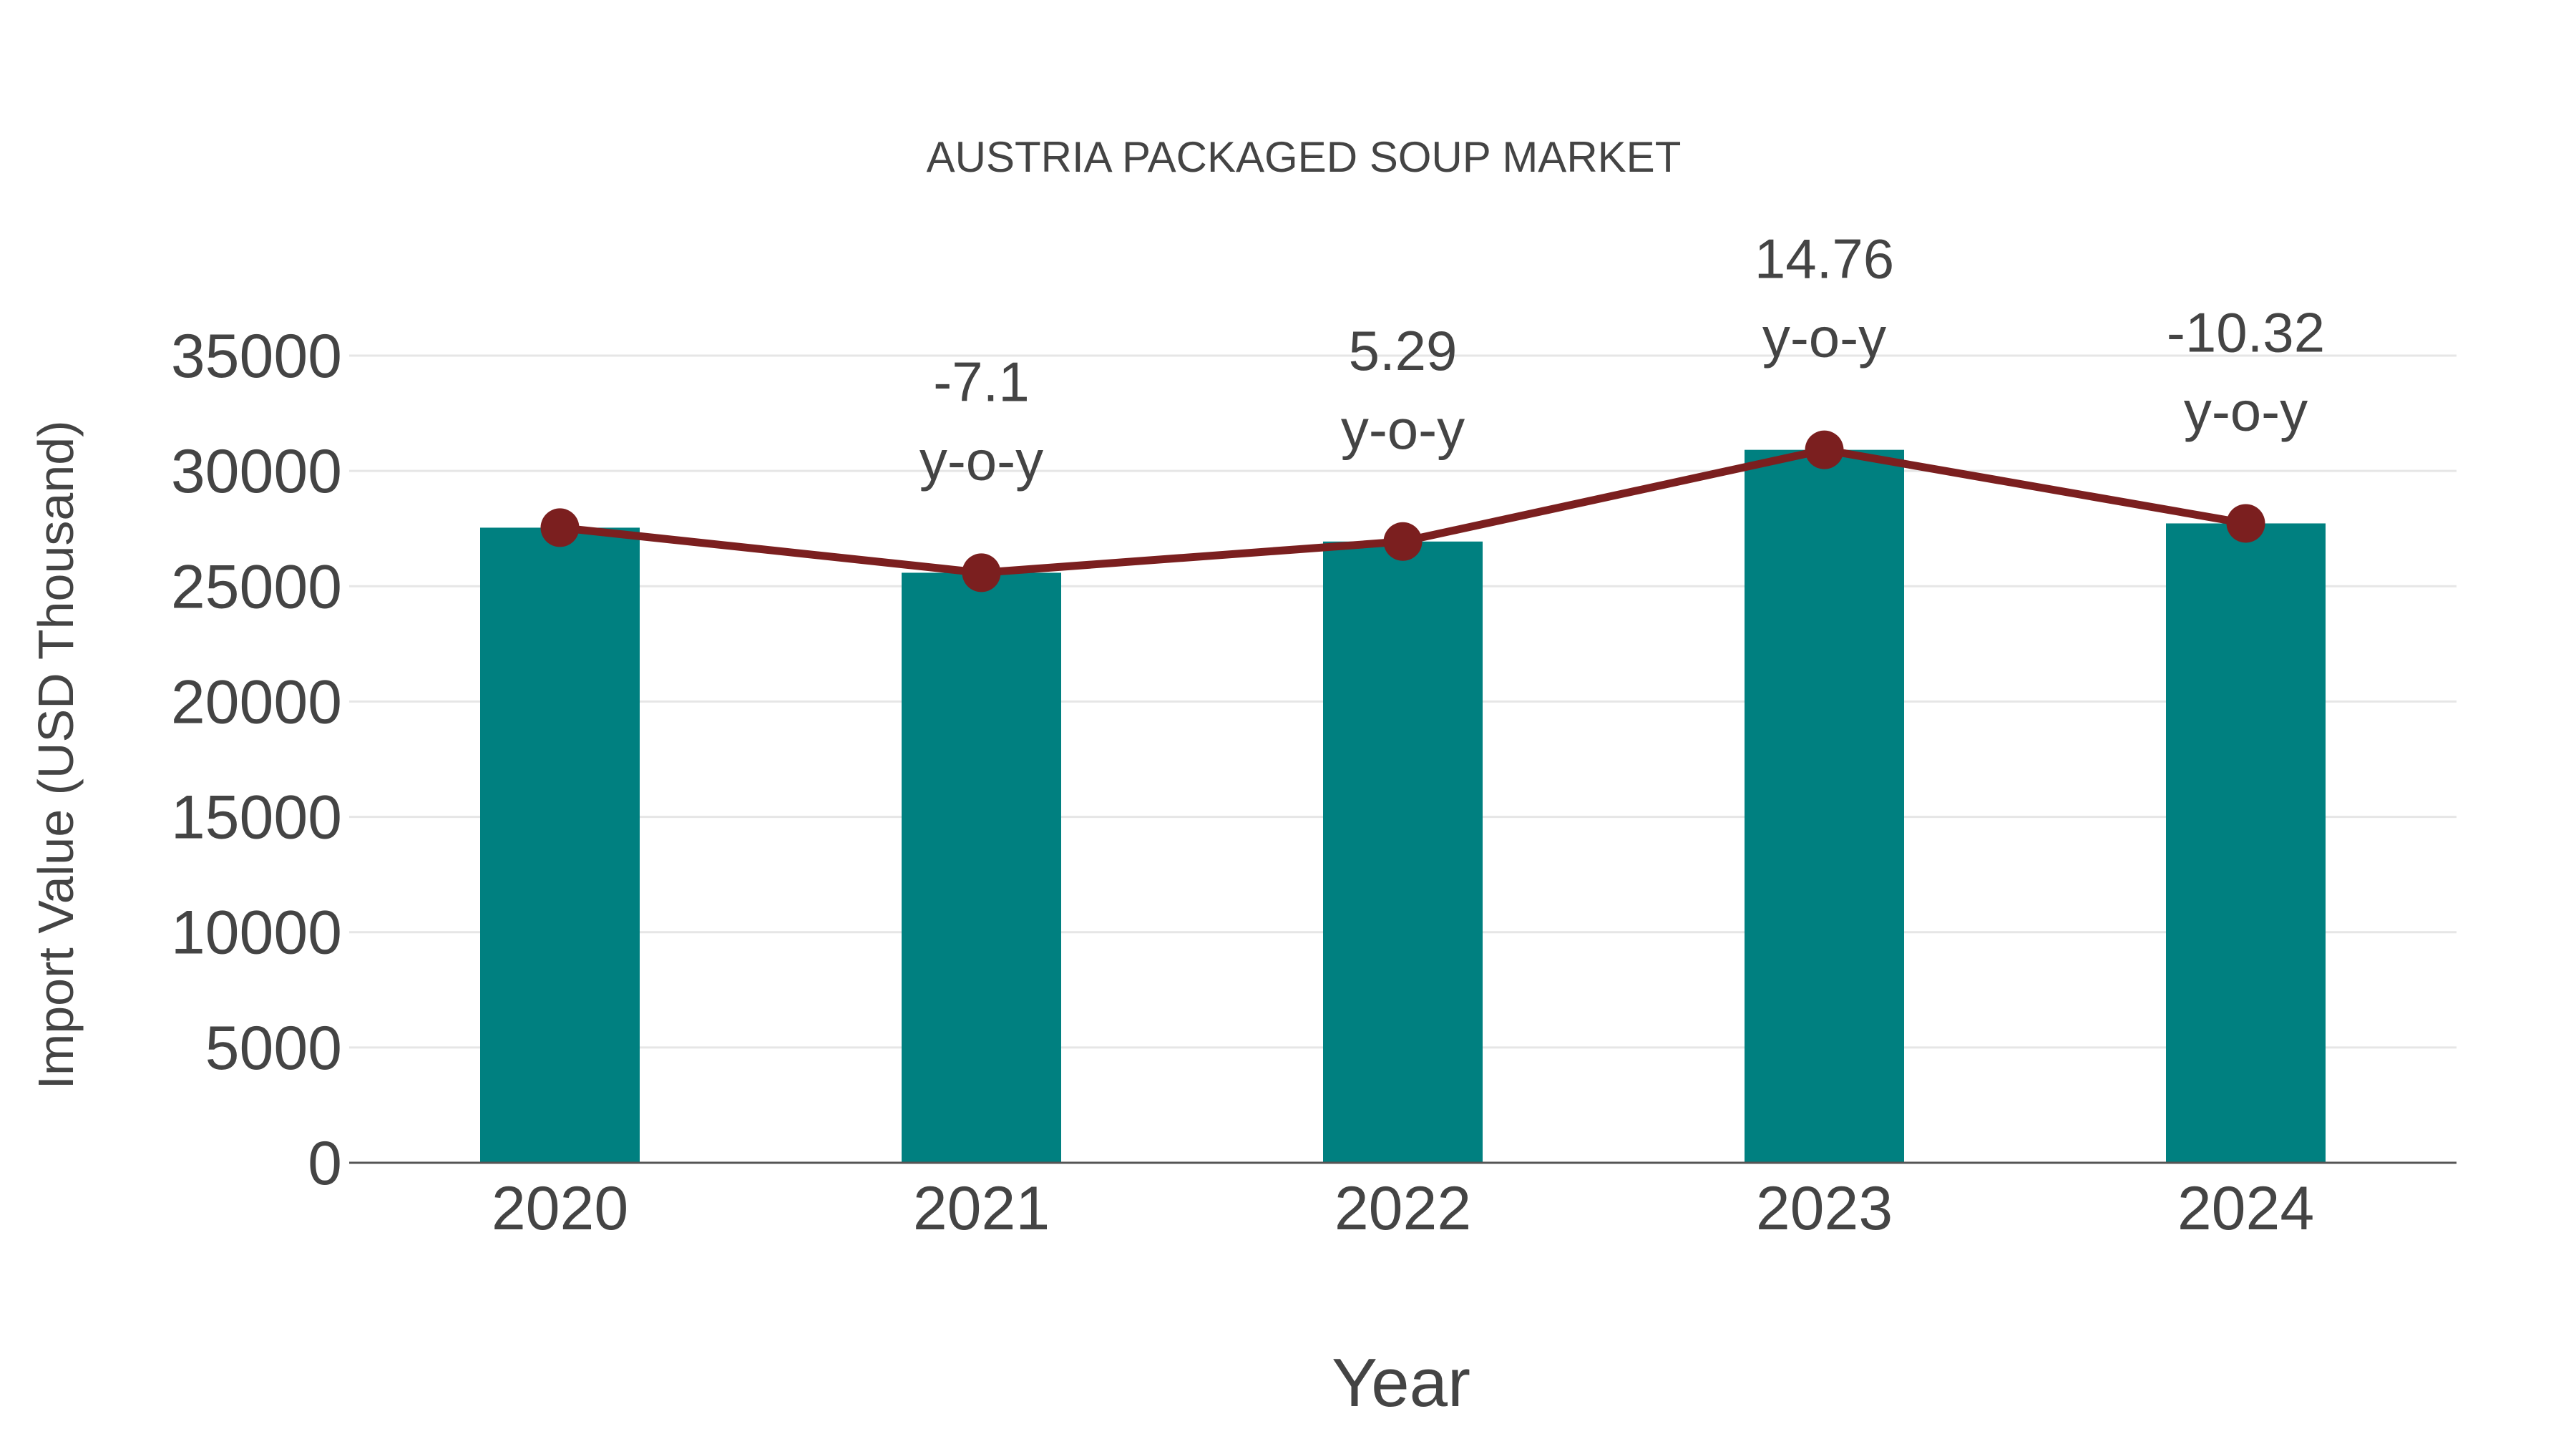 This screenshot has height=1449, width=2576. What do you see at coordinates (981, 1208) in the screenshot?
I see `x-tick-label: 2021` at bounding box center [981, 1208].